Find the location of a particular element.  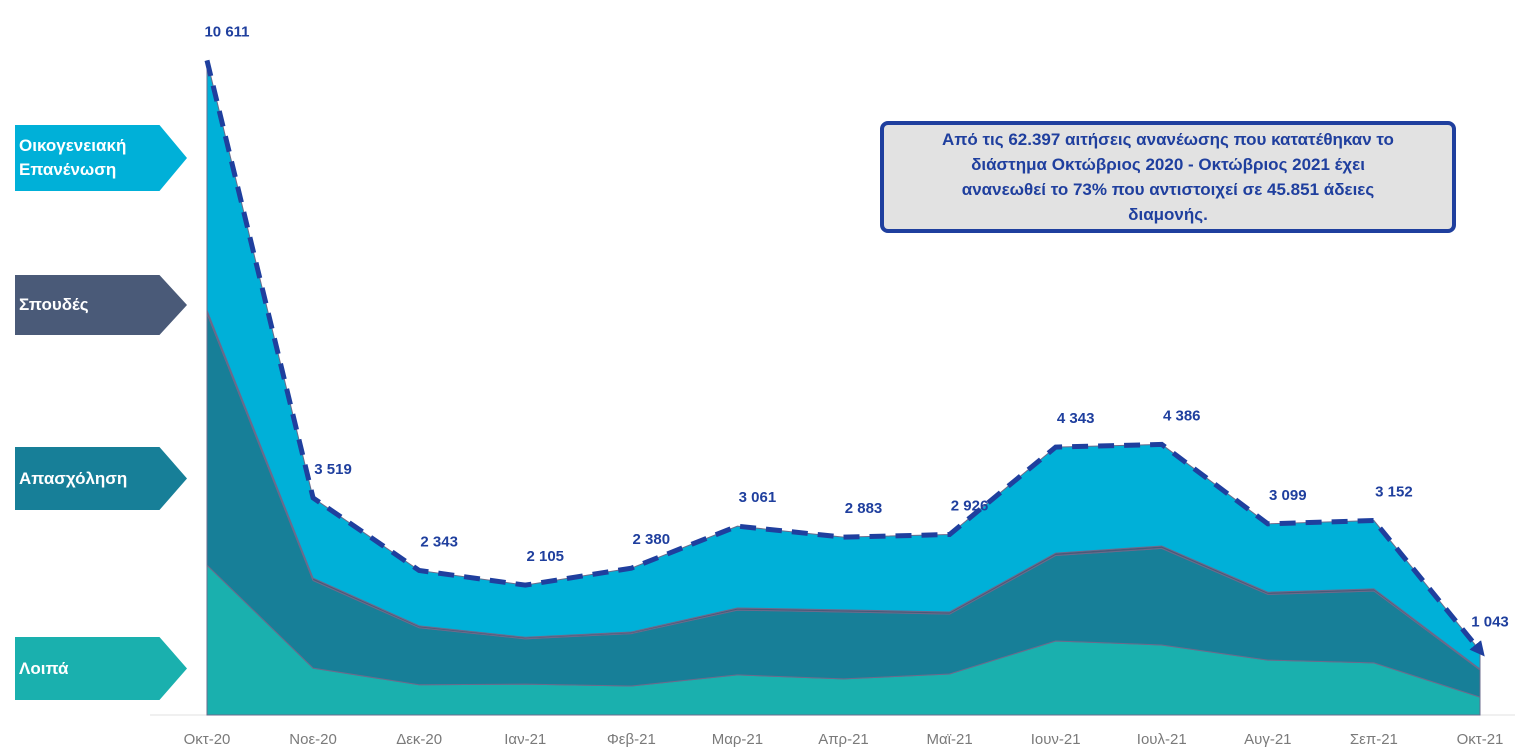

data-label: 3 152 is located at coordinates (1394, 492).